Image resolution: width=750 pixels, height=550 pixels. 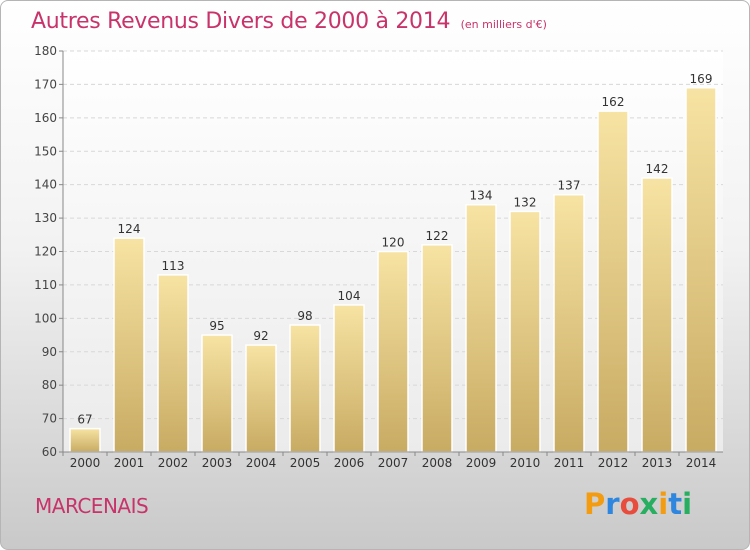 I want to click on bar-2003, so click(x=217, y=393).